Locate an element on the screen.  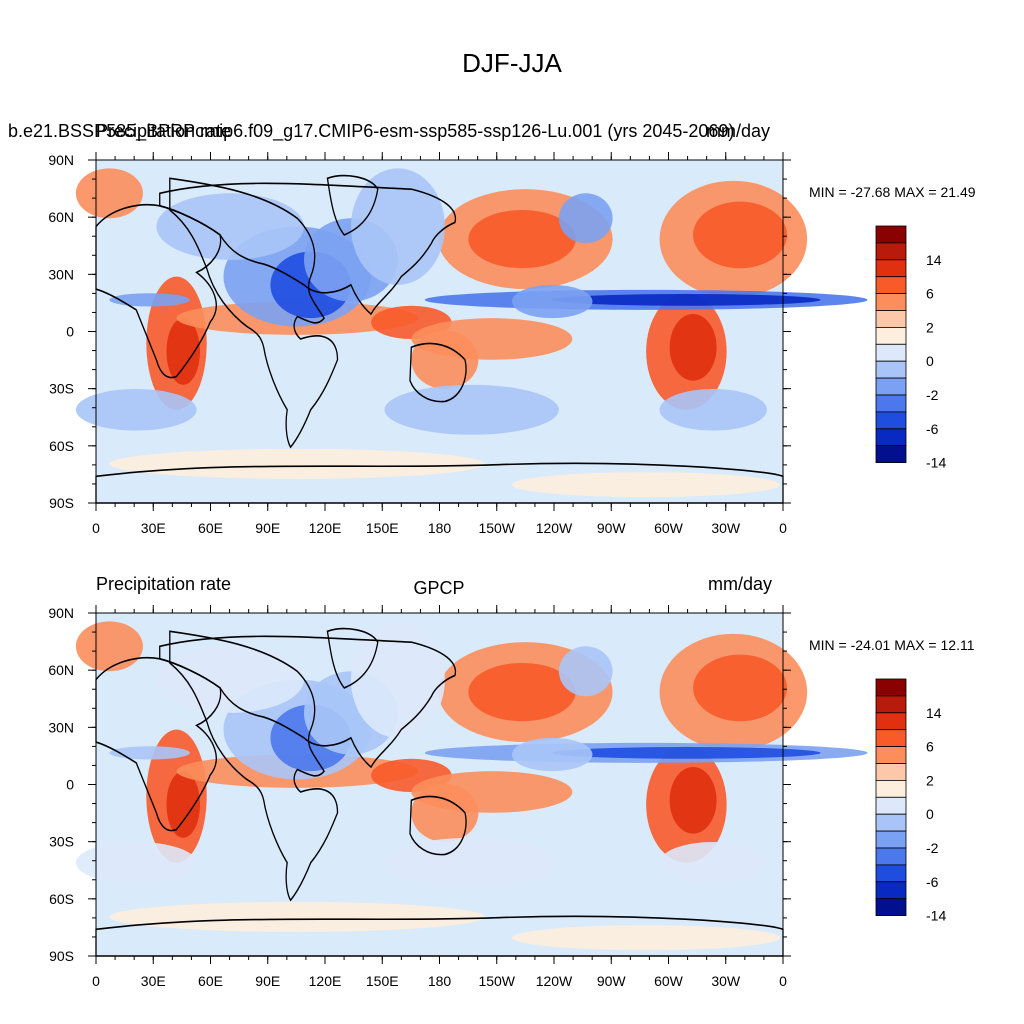
lat-tick-label: 30S is located at coordinates (61, 389).